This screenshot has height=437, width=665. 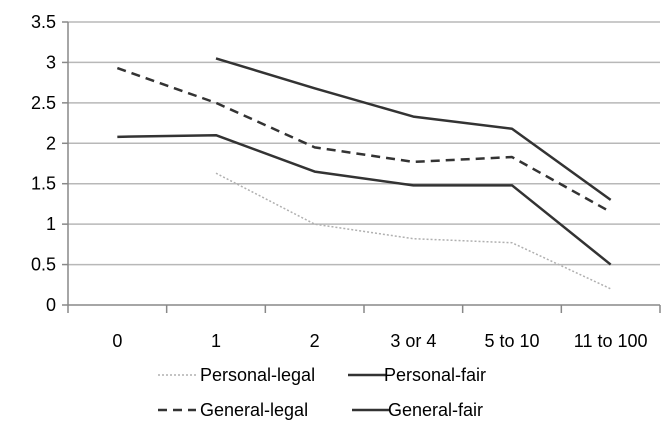 I want to click on legend-label: General-legal, so click(x=254, y=410).